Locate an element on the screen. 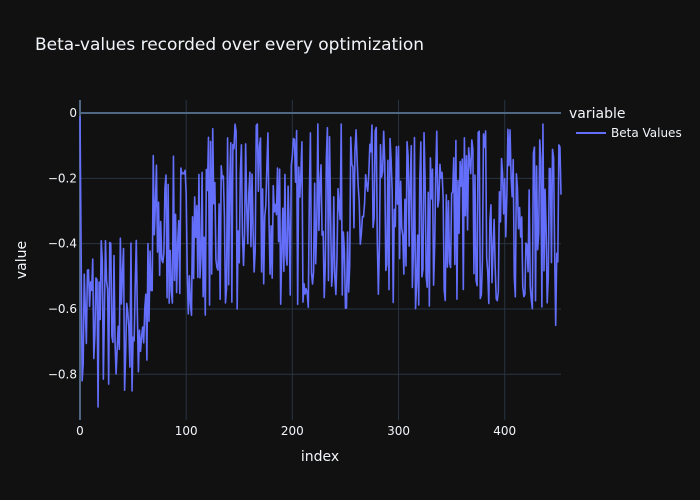 This screenshot has height=500, width=700. y-tick-label: −0.6 is located at coordinates (62, 309).